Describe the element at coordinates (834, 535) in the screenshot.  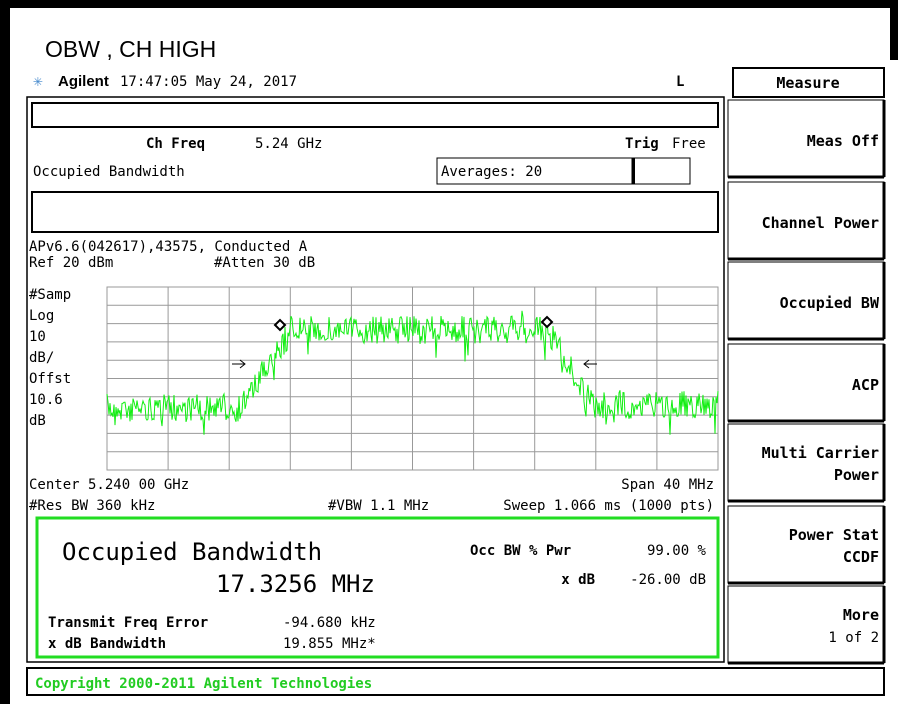
I see `softkey-label: Power Stat` at that location.